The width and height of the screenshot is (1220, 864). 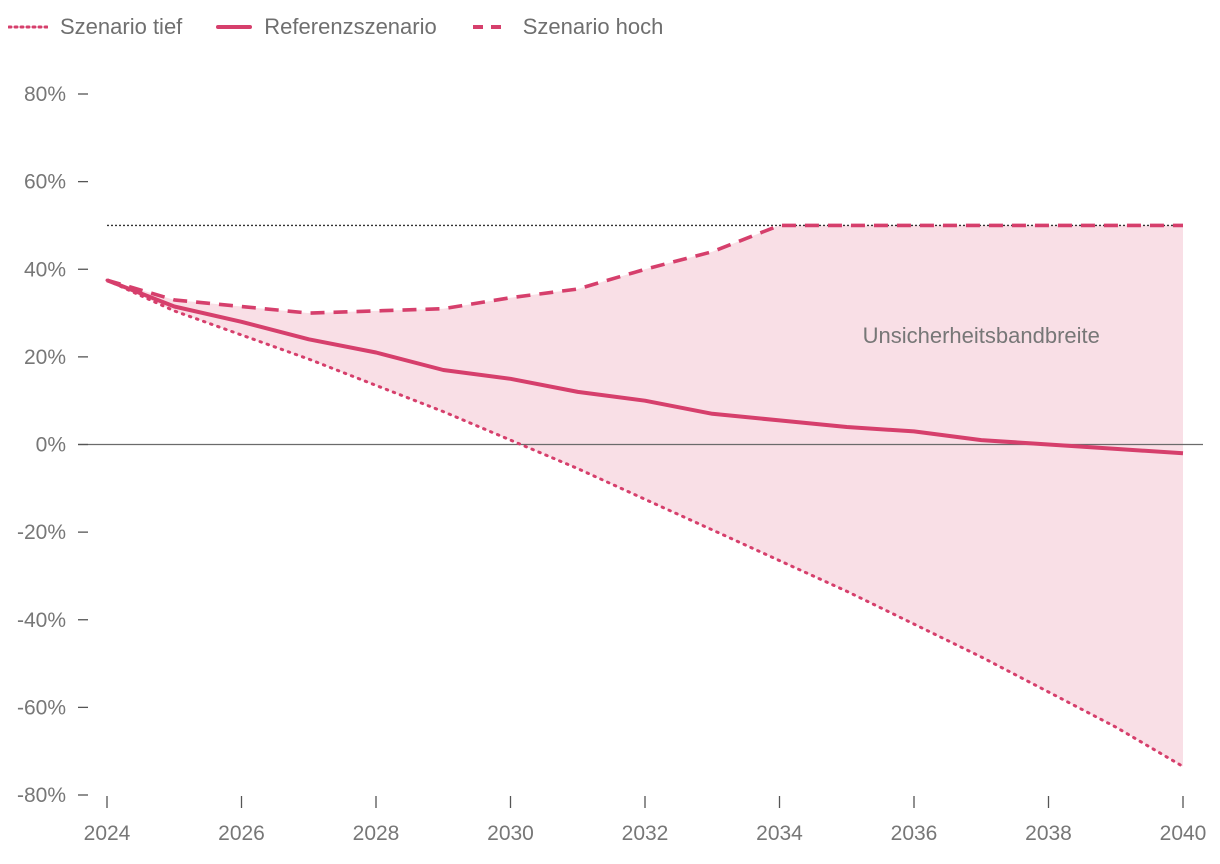 I want to click on x-tick-label: 2034, so click(x=779, y=833).